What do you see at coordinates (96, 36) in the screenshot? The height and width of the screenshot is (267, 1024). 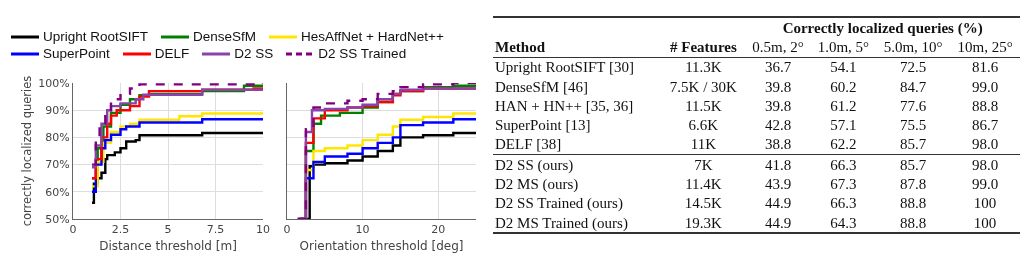 I see `legend-label: Upright RootSIFT` at bounding box center [96, 36].